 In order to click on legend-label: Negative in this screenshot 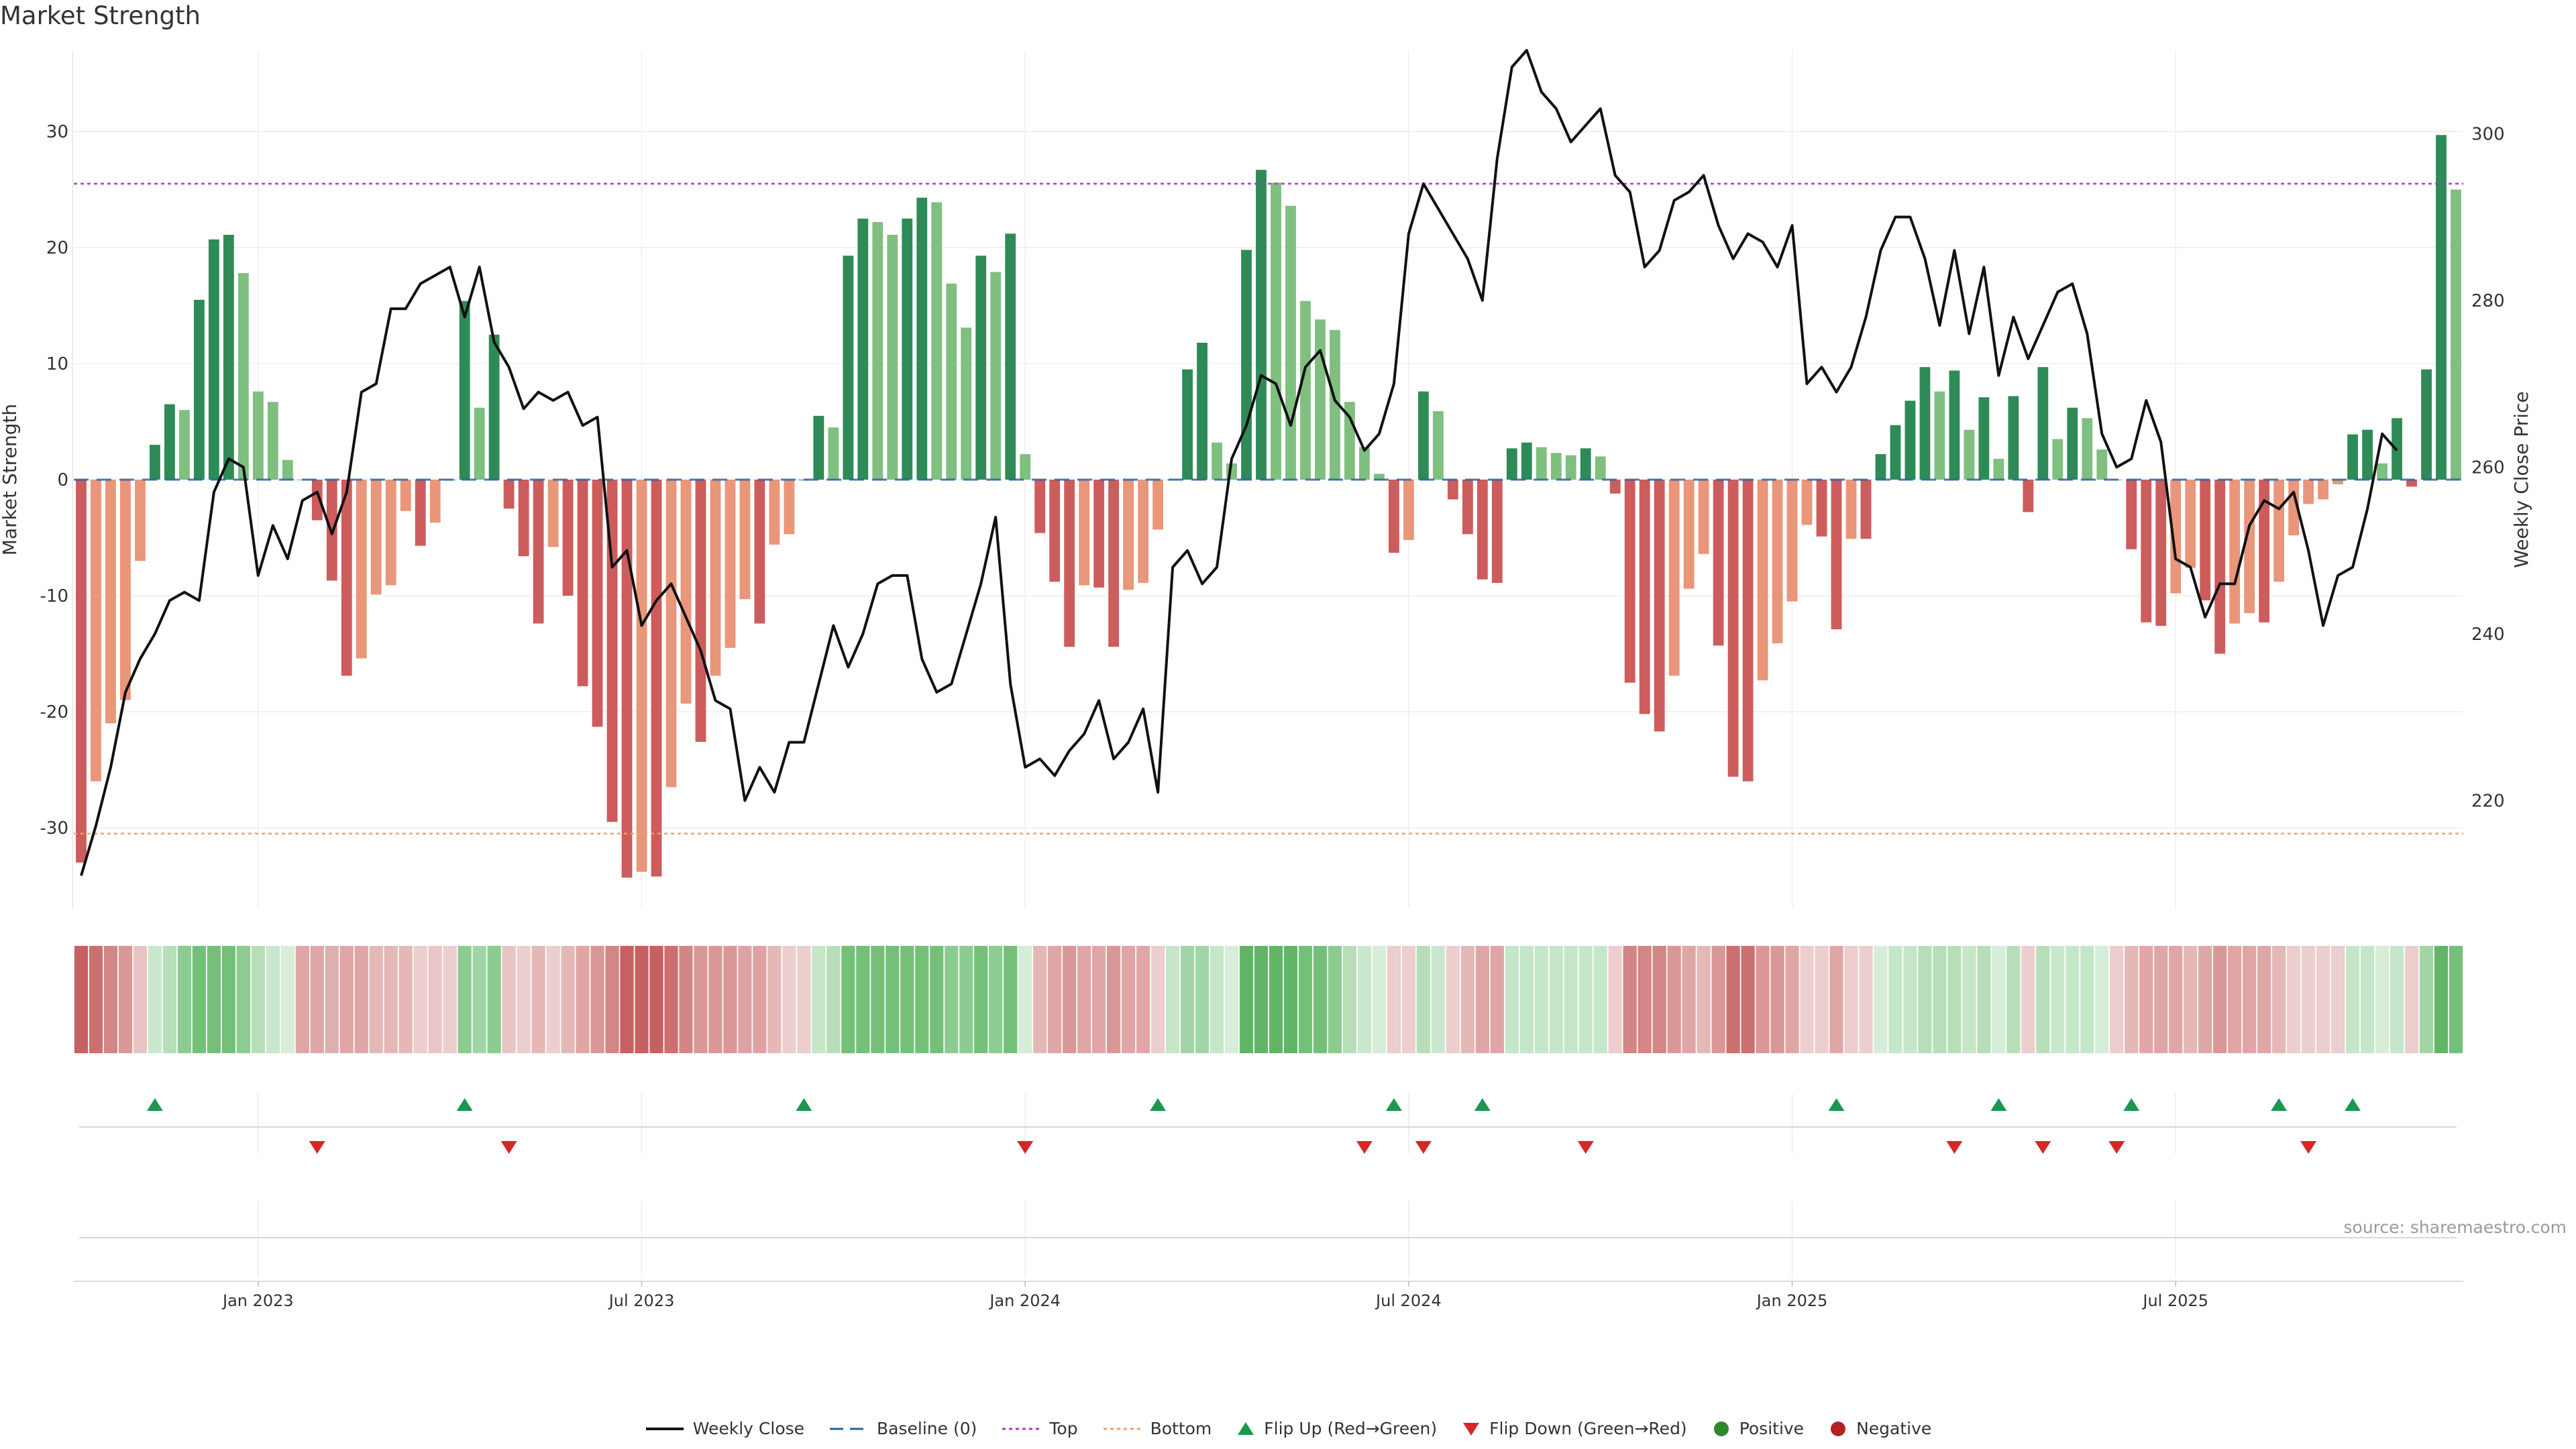, I will do `click(1894, 1428)`.